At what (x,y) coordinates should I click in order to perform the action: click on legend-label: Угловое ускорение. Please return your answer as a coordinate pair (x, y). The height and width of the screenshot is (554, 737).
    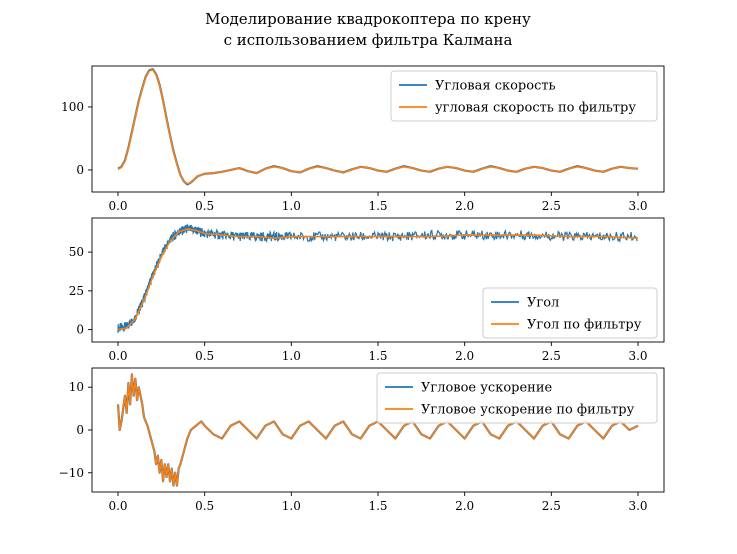
    Looking at the image, I should click on (486, 388).